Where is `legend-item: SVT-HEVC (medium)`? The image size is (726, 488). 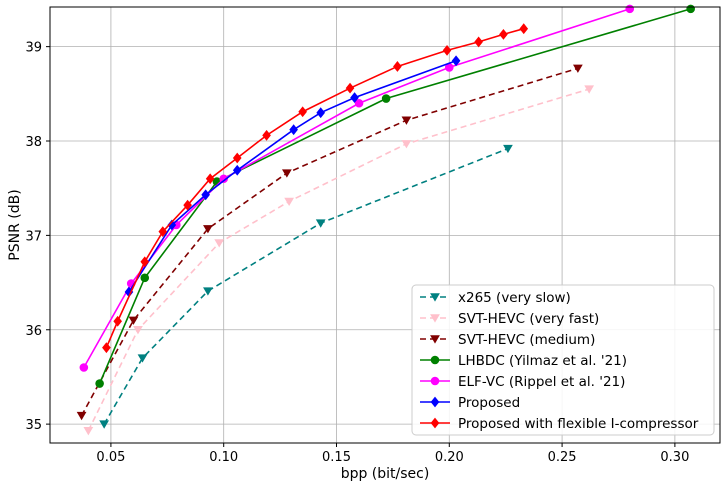
legend-item: SVT-HEVC (medium) is located at coordinates (507, 340).